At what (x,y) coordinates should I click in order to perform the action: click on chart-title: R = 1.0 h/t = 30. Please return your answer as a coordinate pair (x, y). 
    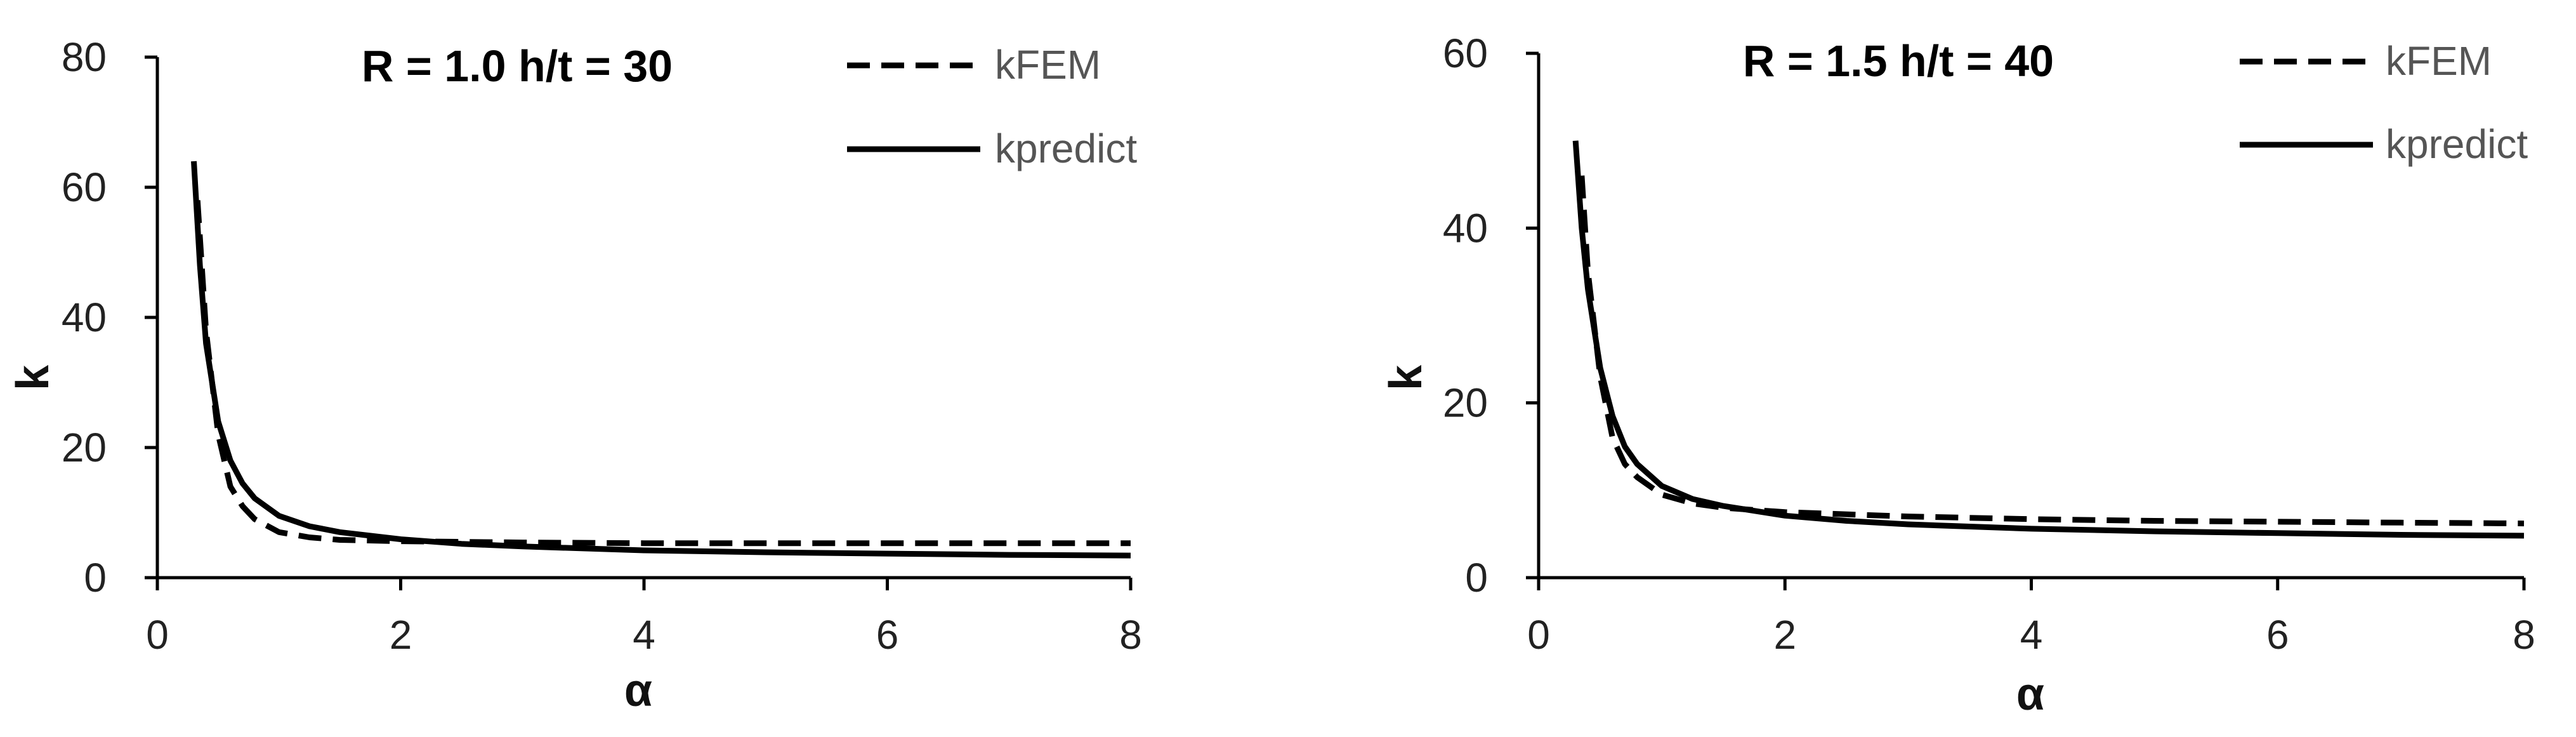
    Looking at the image, I should click on (517, 66).